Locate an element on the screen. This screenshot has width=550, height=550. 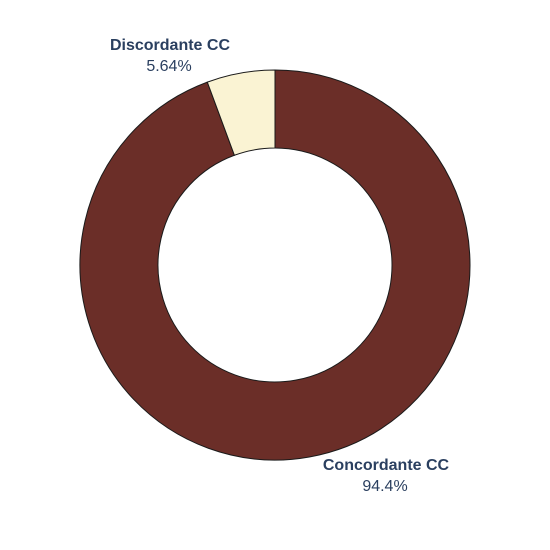
slice-discordante-cc is located at coordinates (241, 112).